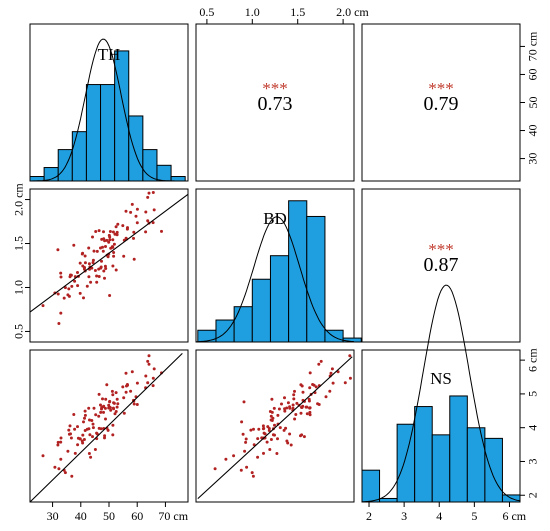 This screenshot has width=550, height=531. What do you see at coordinates (19, 243) in the screenshot?
I see `y-axis-bd-left-tick-label: 1.5` at bounding box center [19, 243].